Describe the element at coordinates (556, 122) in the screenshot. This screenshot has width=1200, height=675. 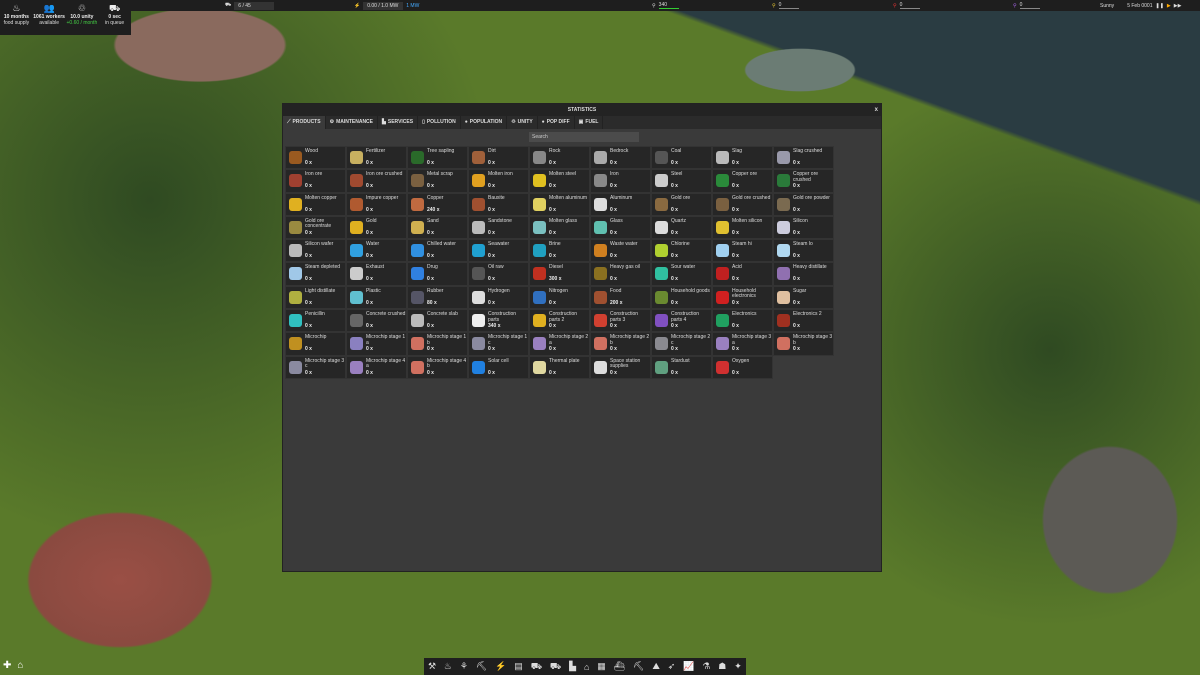
I see `tab-pop-diff: ● POP DIFF` at that location.